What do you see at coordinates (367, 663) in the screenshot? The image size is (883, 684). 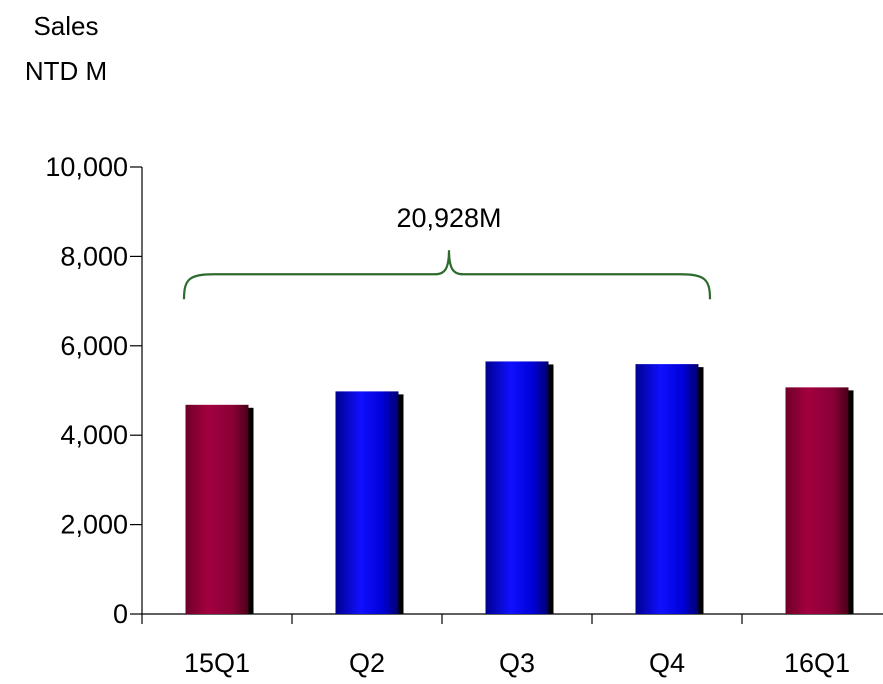 I see `x-tick-label: Q2` at bounding box center [367, 663].